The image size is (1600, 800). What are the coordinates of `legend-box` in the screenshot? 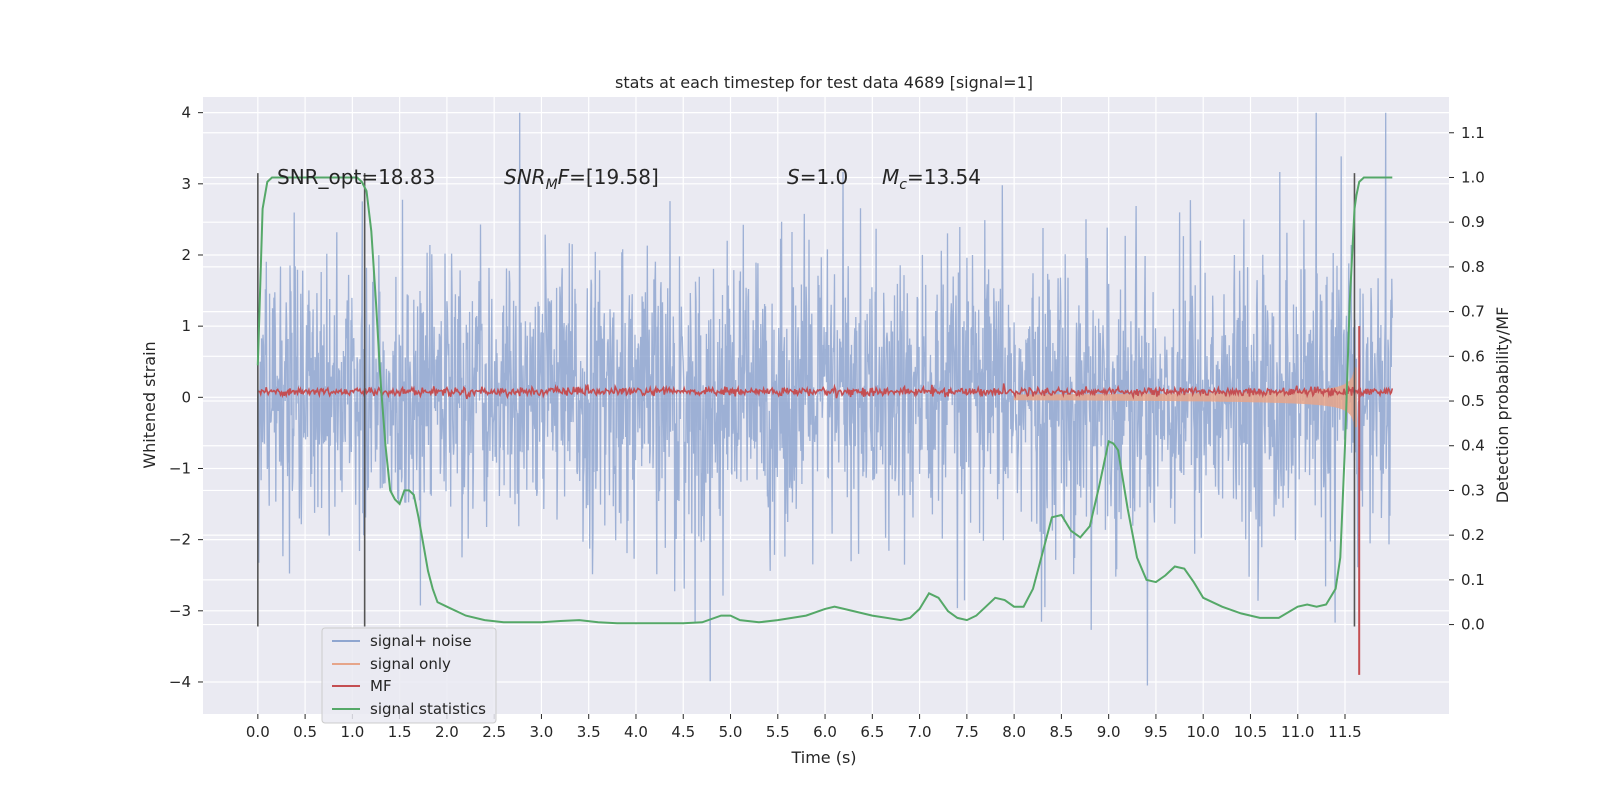 It's located at (409, 675).